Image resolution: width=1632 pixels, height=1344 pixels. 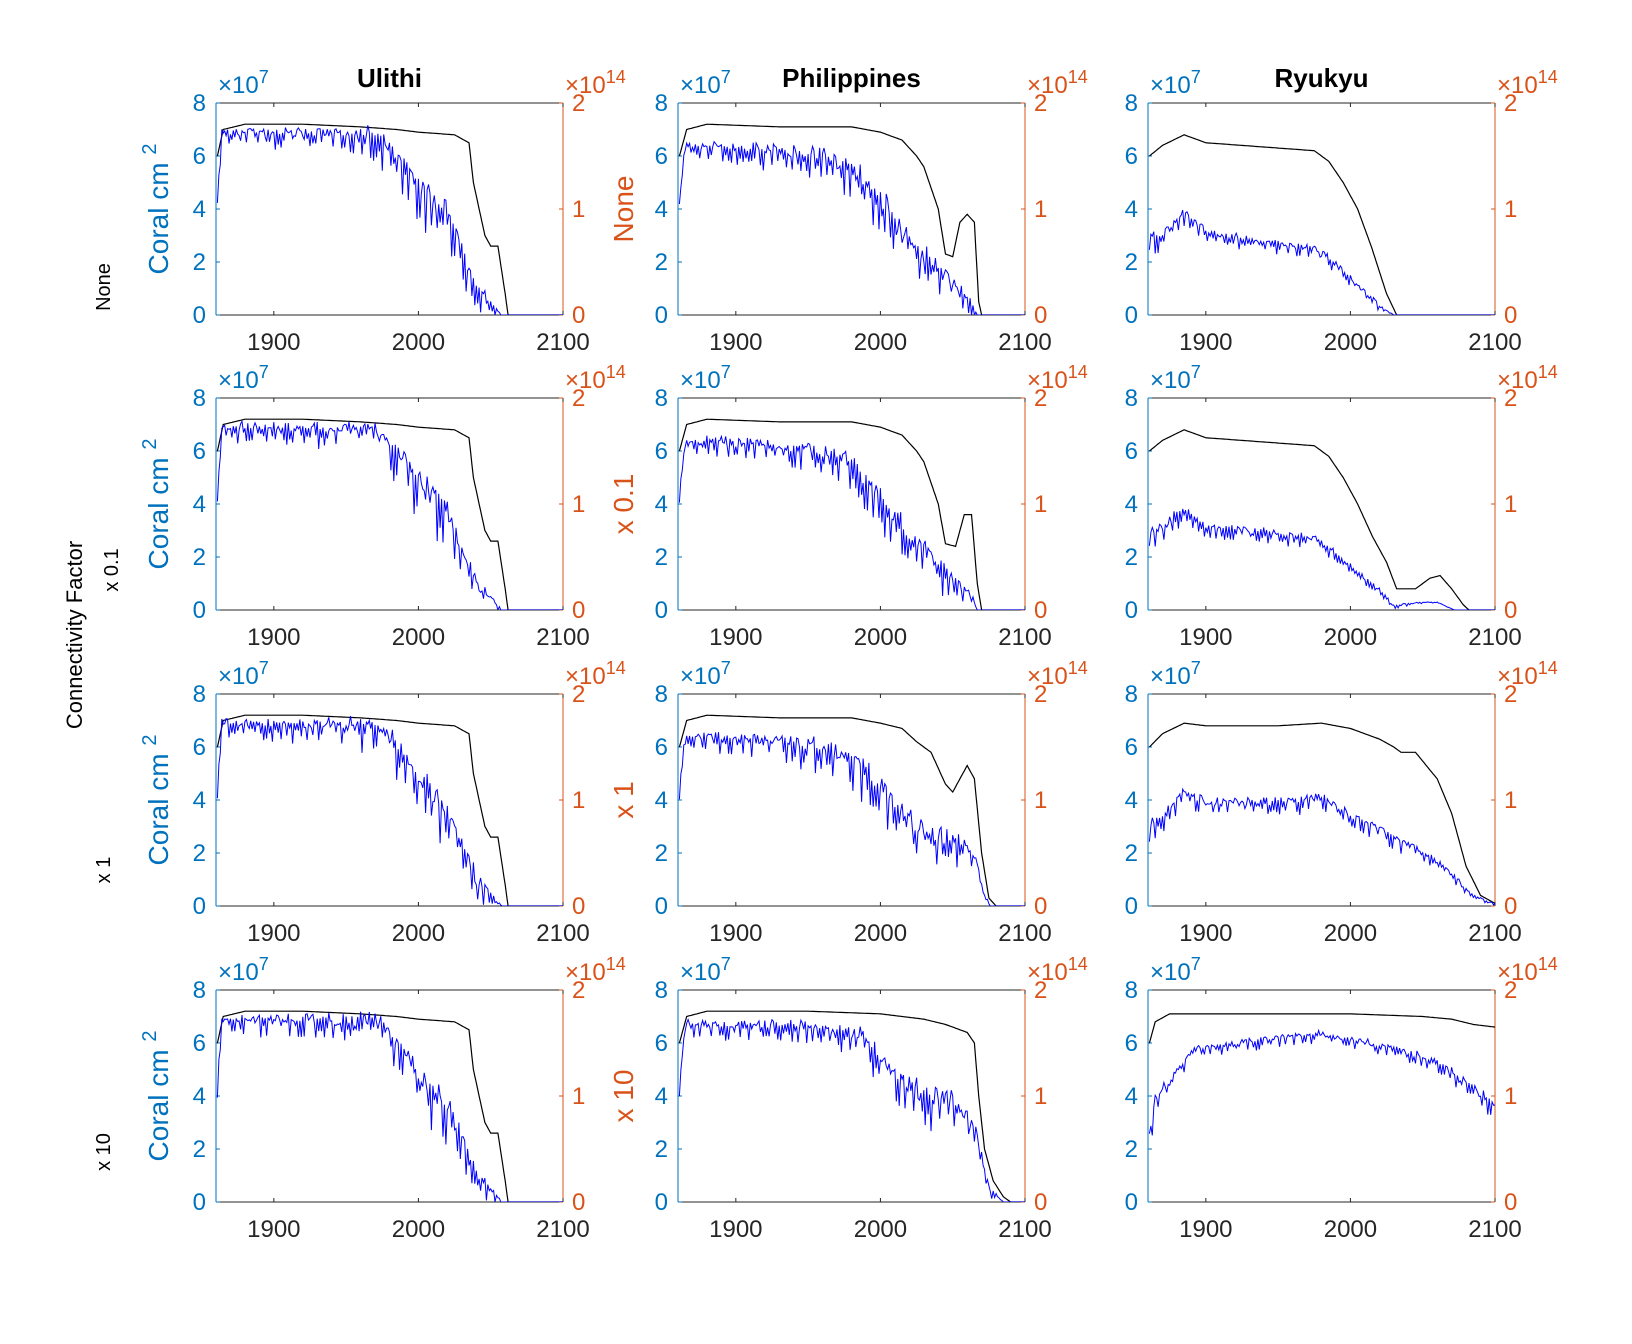 What do you see at coordinates (74, 635) in the screenshot?
I see `row-header-title: Connectivity Factor` at bounding box center [74, 635].